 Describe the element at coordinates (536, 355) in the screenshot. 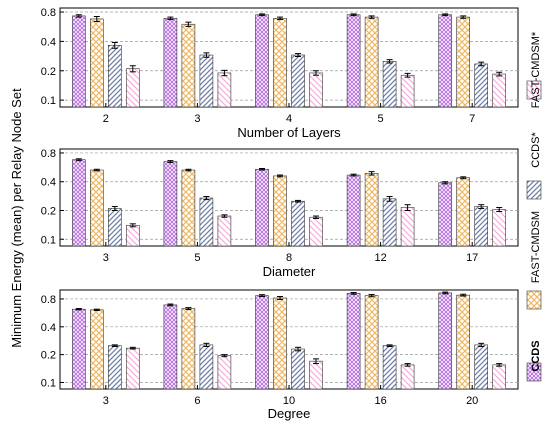

I see `legend-label: CCDS` at that location.